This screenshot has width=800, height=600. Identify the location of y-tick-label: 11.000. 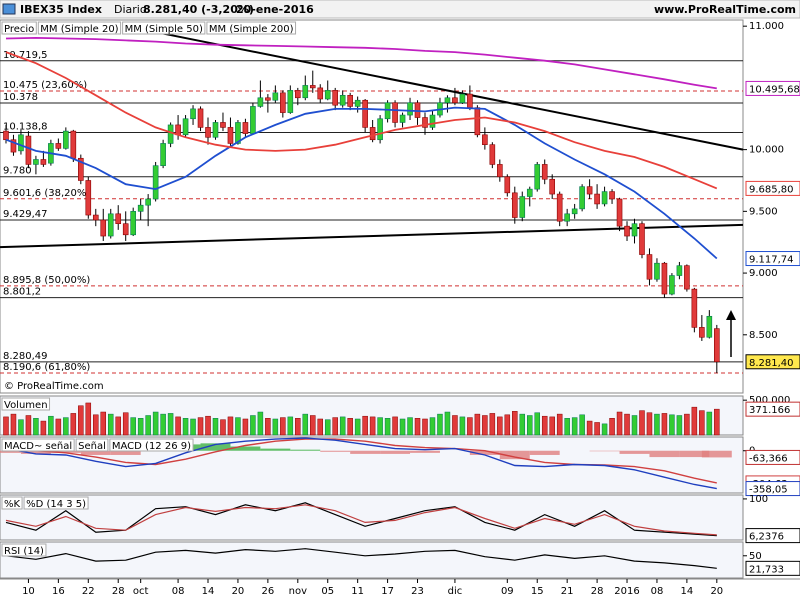
(766, 26).